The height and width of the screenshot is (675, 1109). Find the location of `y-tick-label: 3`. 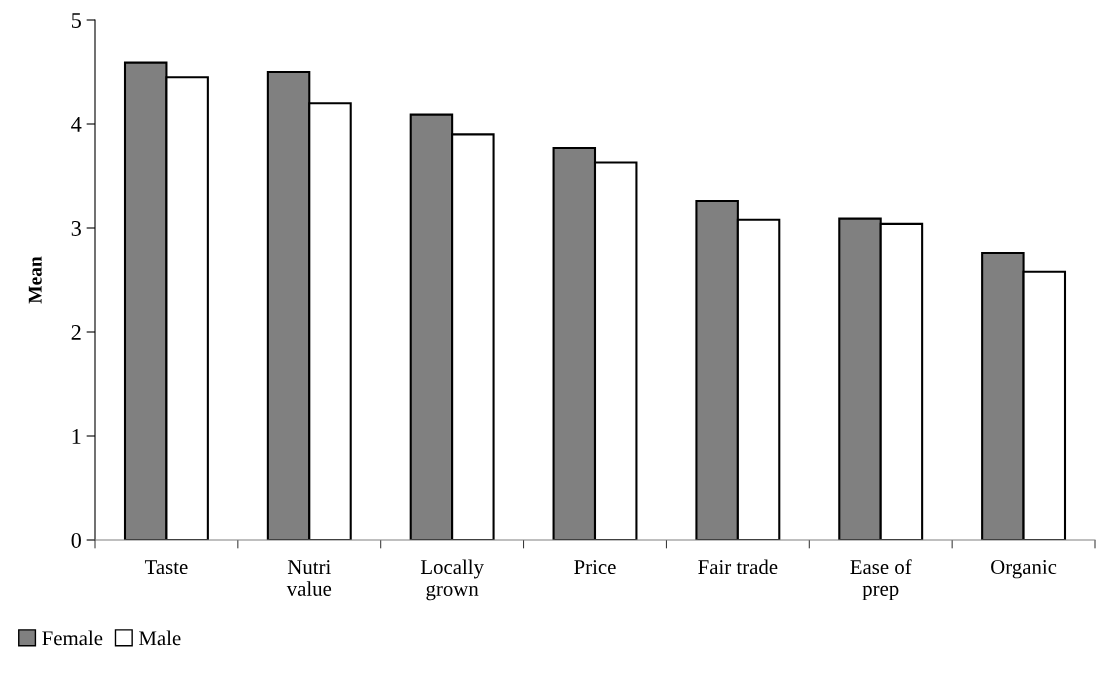

y-tick-label: 3 is located at coordinates (76, 228).